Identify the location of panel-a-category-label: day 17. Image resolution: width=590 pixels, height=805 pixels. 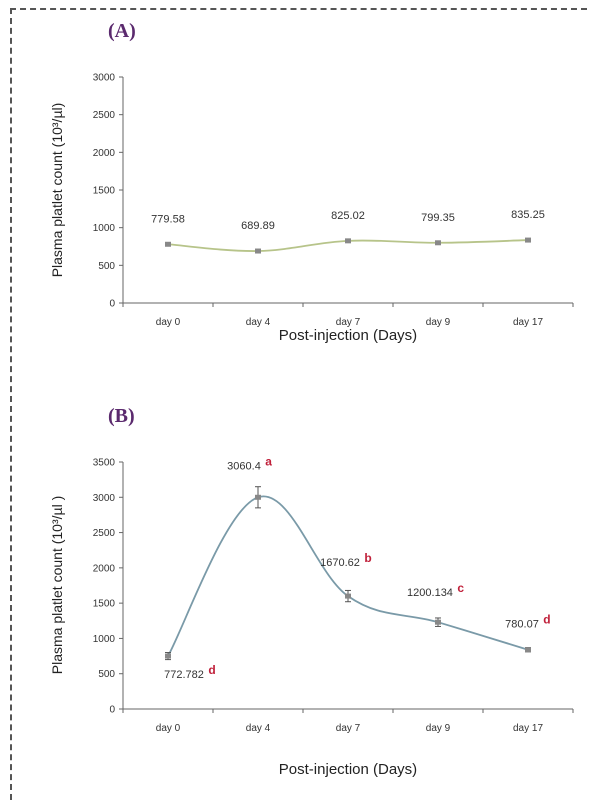
(528, 322).